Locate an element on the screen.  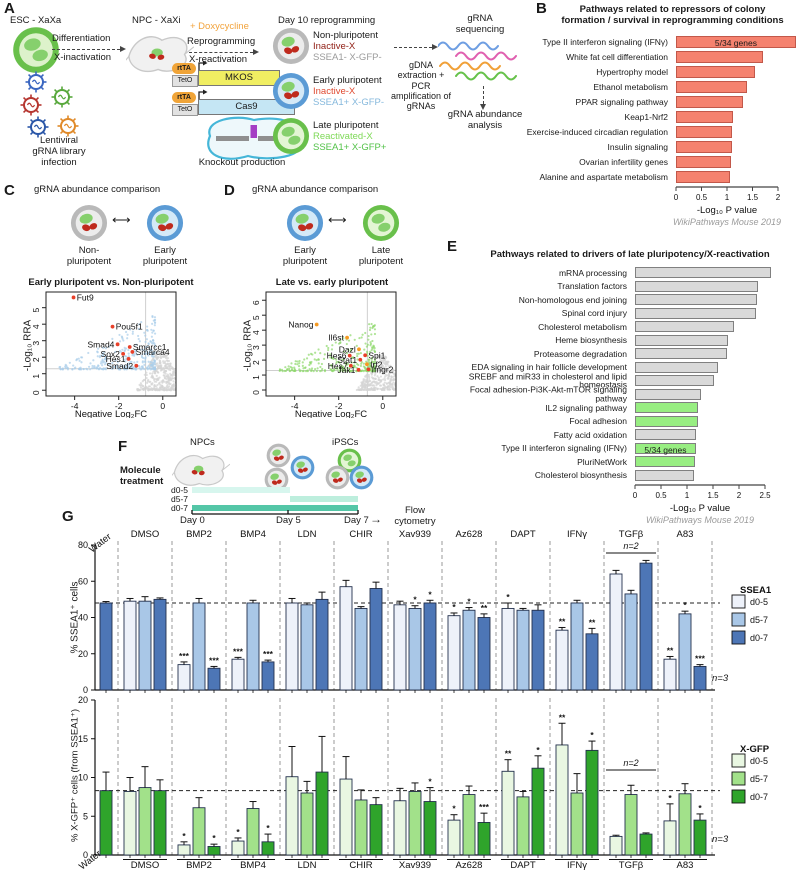
esc-title: ESC - XaXa is located at coordinates (36, 20).